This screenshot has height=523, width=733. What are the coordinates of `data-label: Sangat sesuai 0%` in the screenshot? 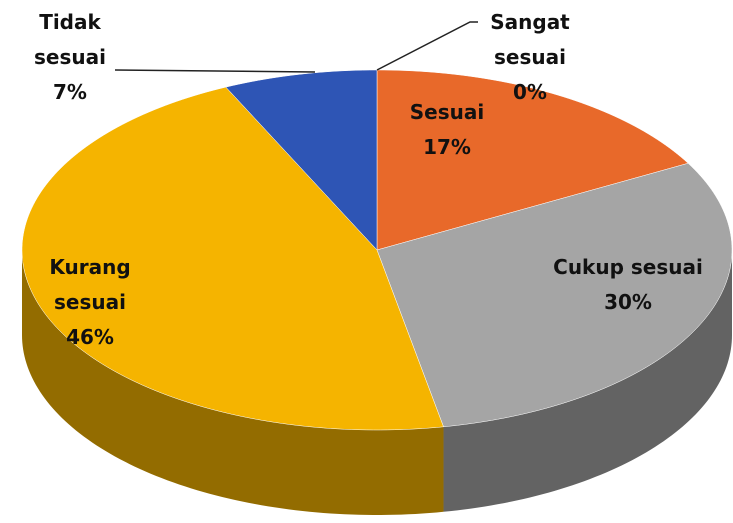 It's located at (530, 57).